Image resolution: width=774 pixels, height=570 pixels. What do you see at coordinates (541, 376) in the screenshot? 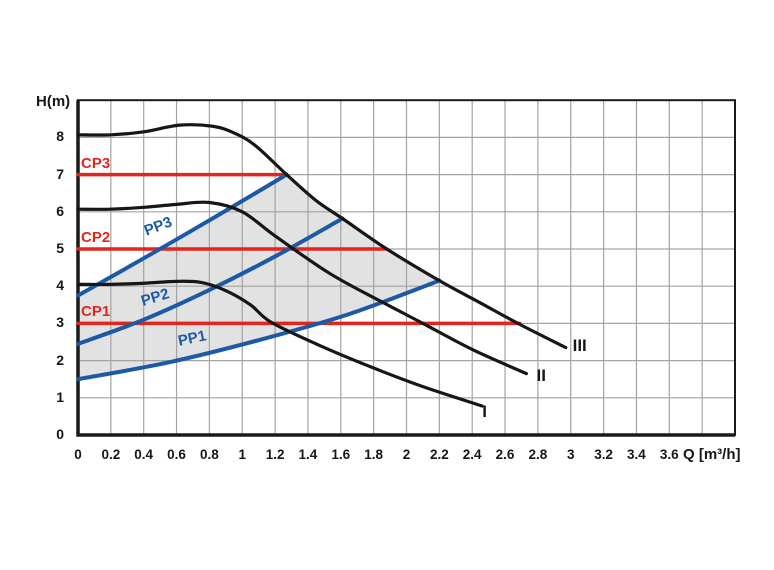
I see `speed-label-ii: II` at bounding box center [541, 376].